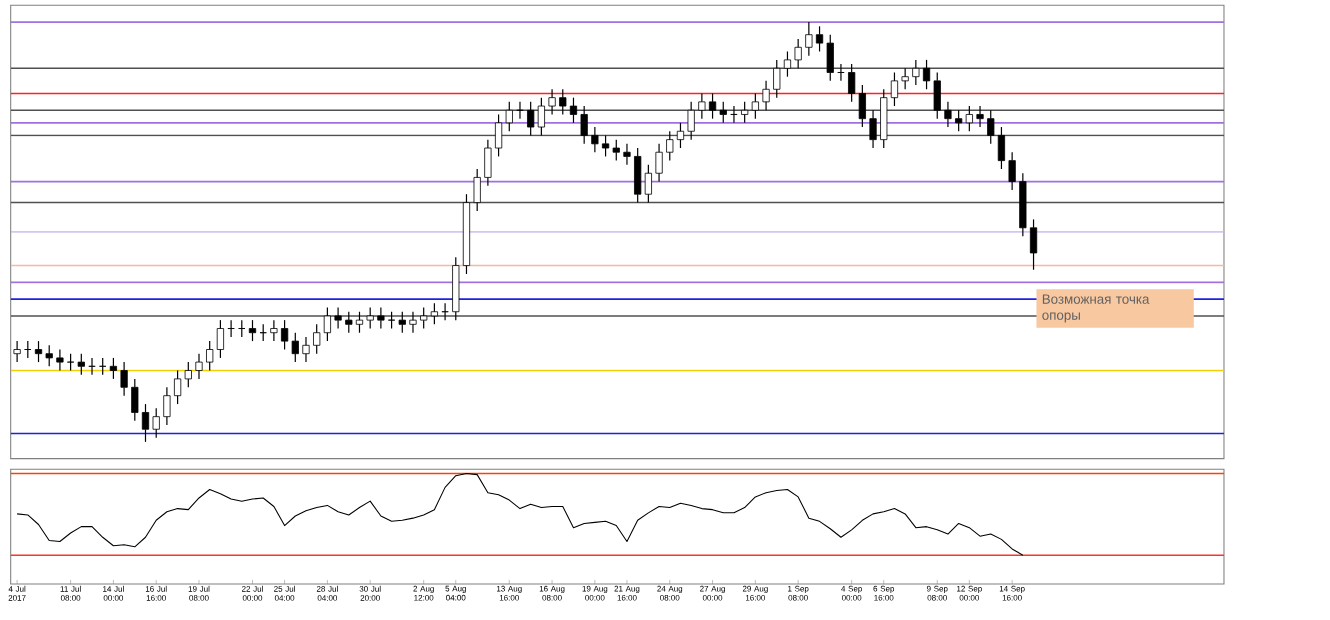 This screenshot has height=620, width=1330. Describe the element at coordinates (17, 351) in the screenshot. I see `candlestick` at that location.